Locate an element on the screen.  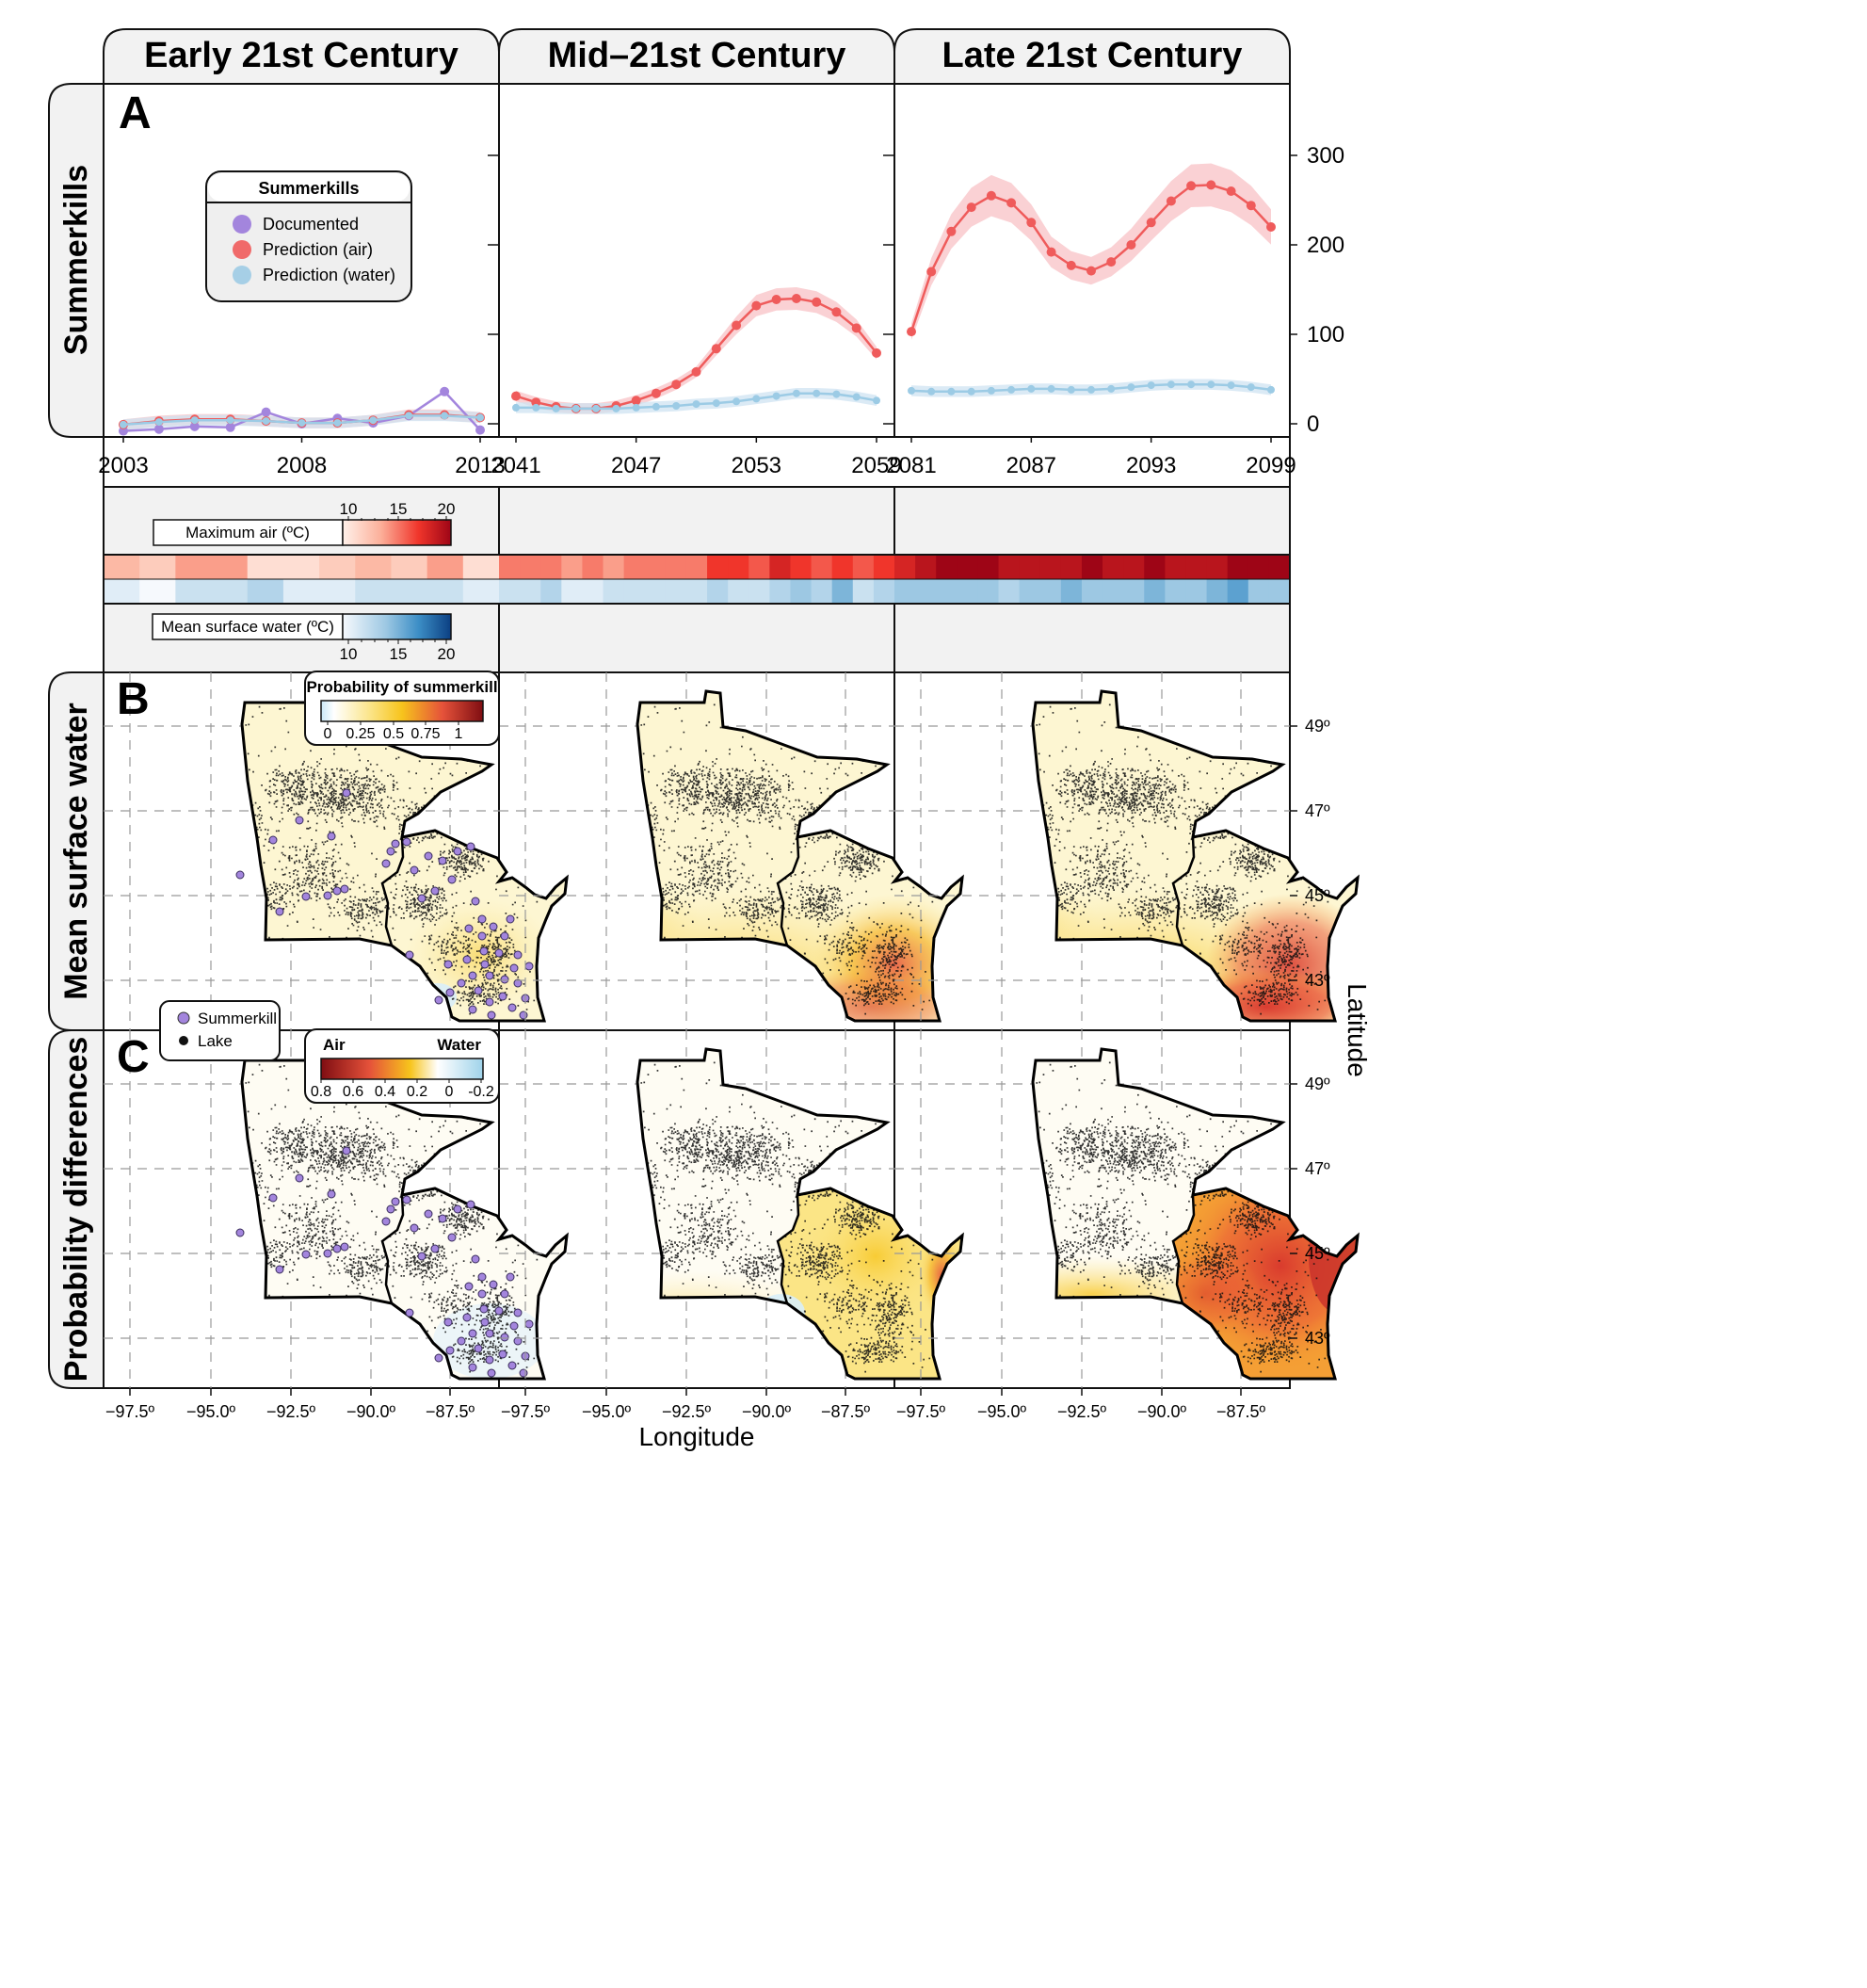
probability-tick: 0.75 is located at coordinates (425, 734).